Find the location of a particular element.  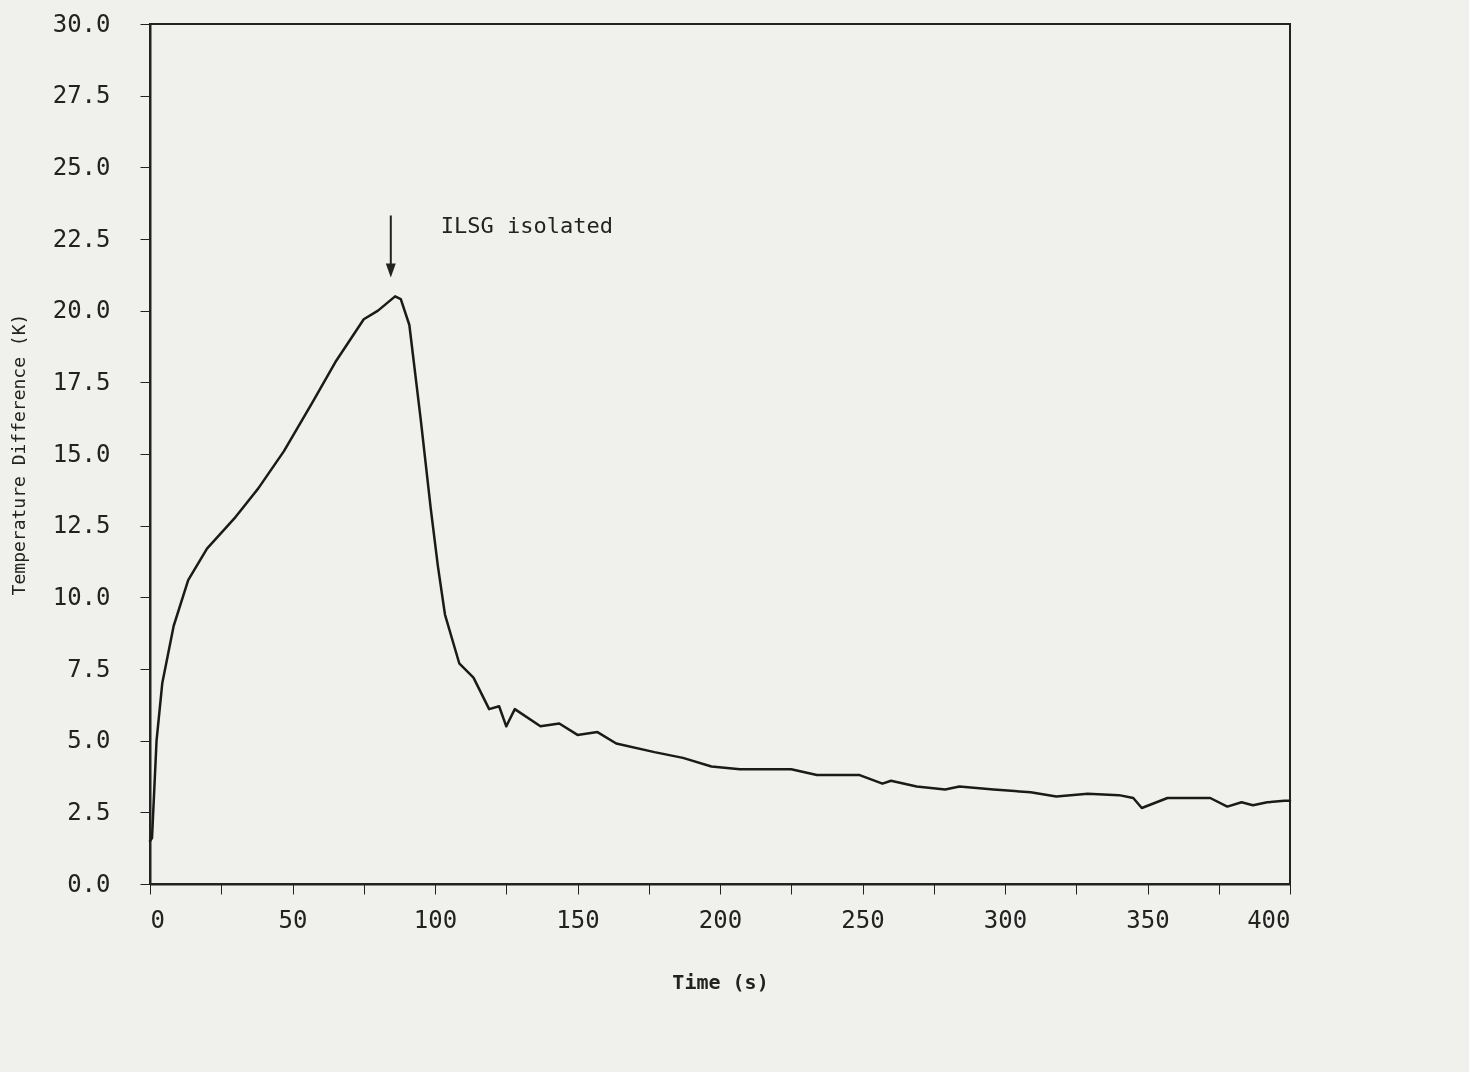

x-tick-label: 200 is located at coordinates (720, 919).